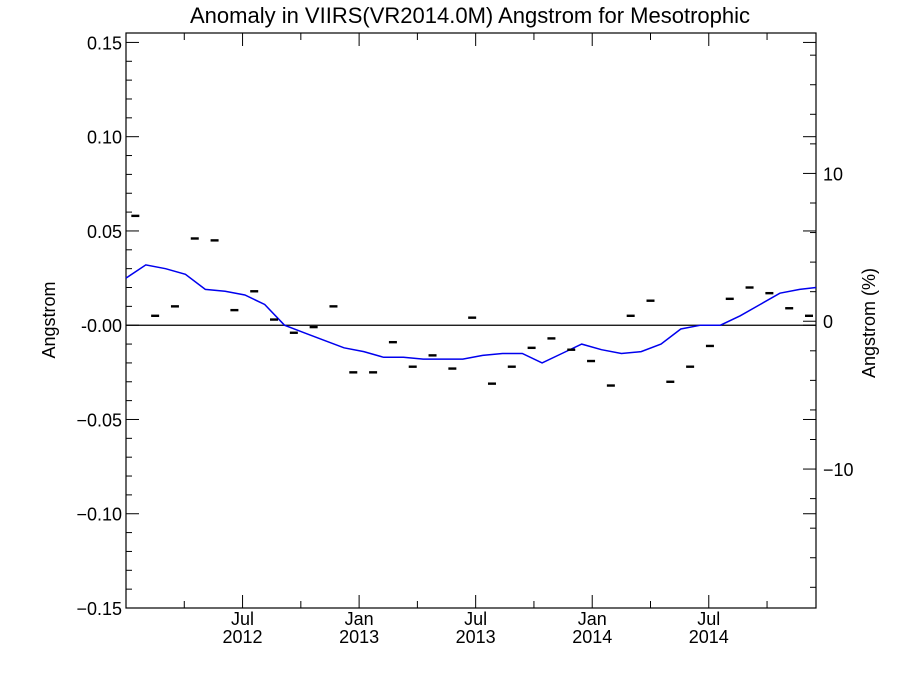 Image resolution: width=900 pixels, height=675 pixels. What do you see at coordinates (49, 319) in the screenshot?
I see `y-axis-label: Angstrom` at bounding box center [49, 319].